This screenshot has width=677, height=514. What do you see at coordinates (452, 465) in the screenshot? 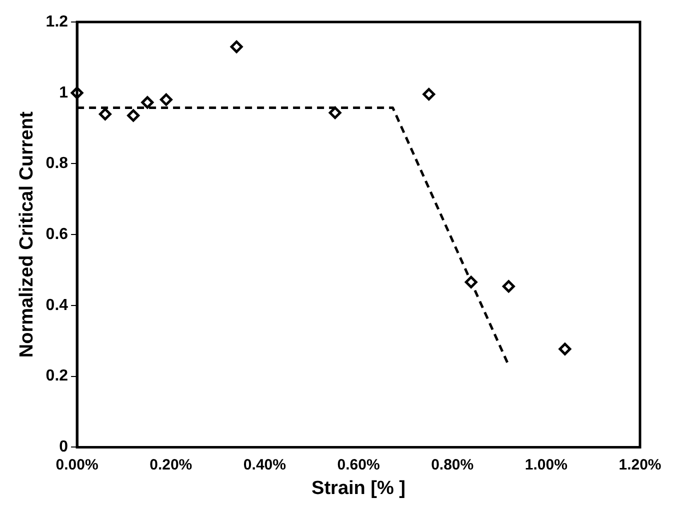
I see `x-tick-label: 0.80%` at bounding box center [452, 465].